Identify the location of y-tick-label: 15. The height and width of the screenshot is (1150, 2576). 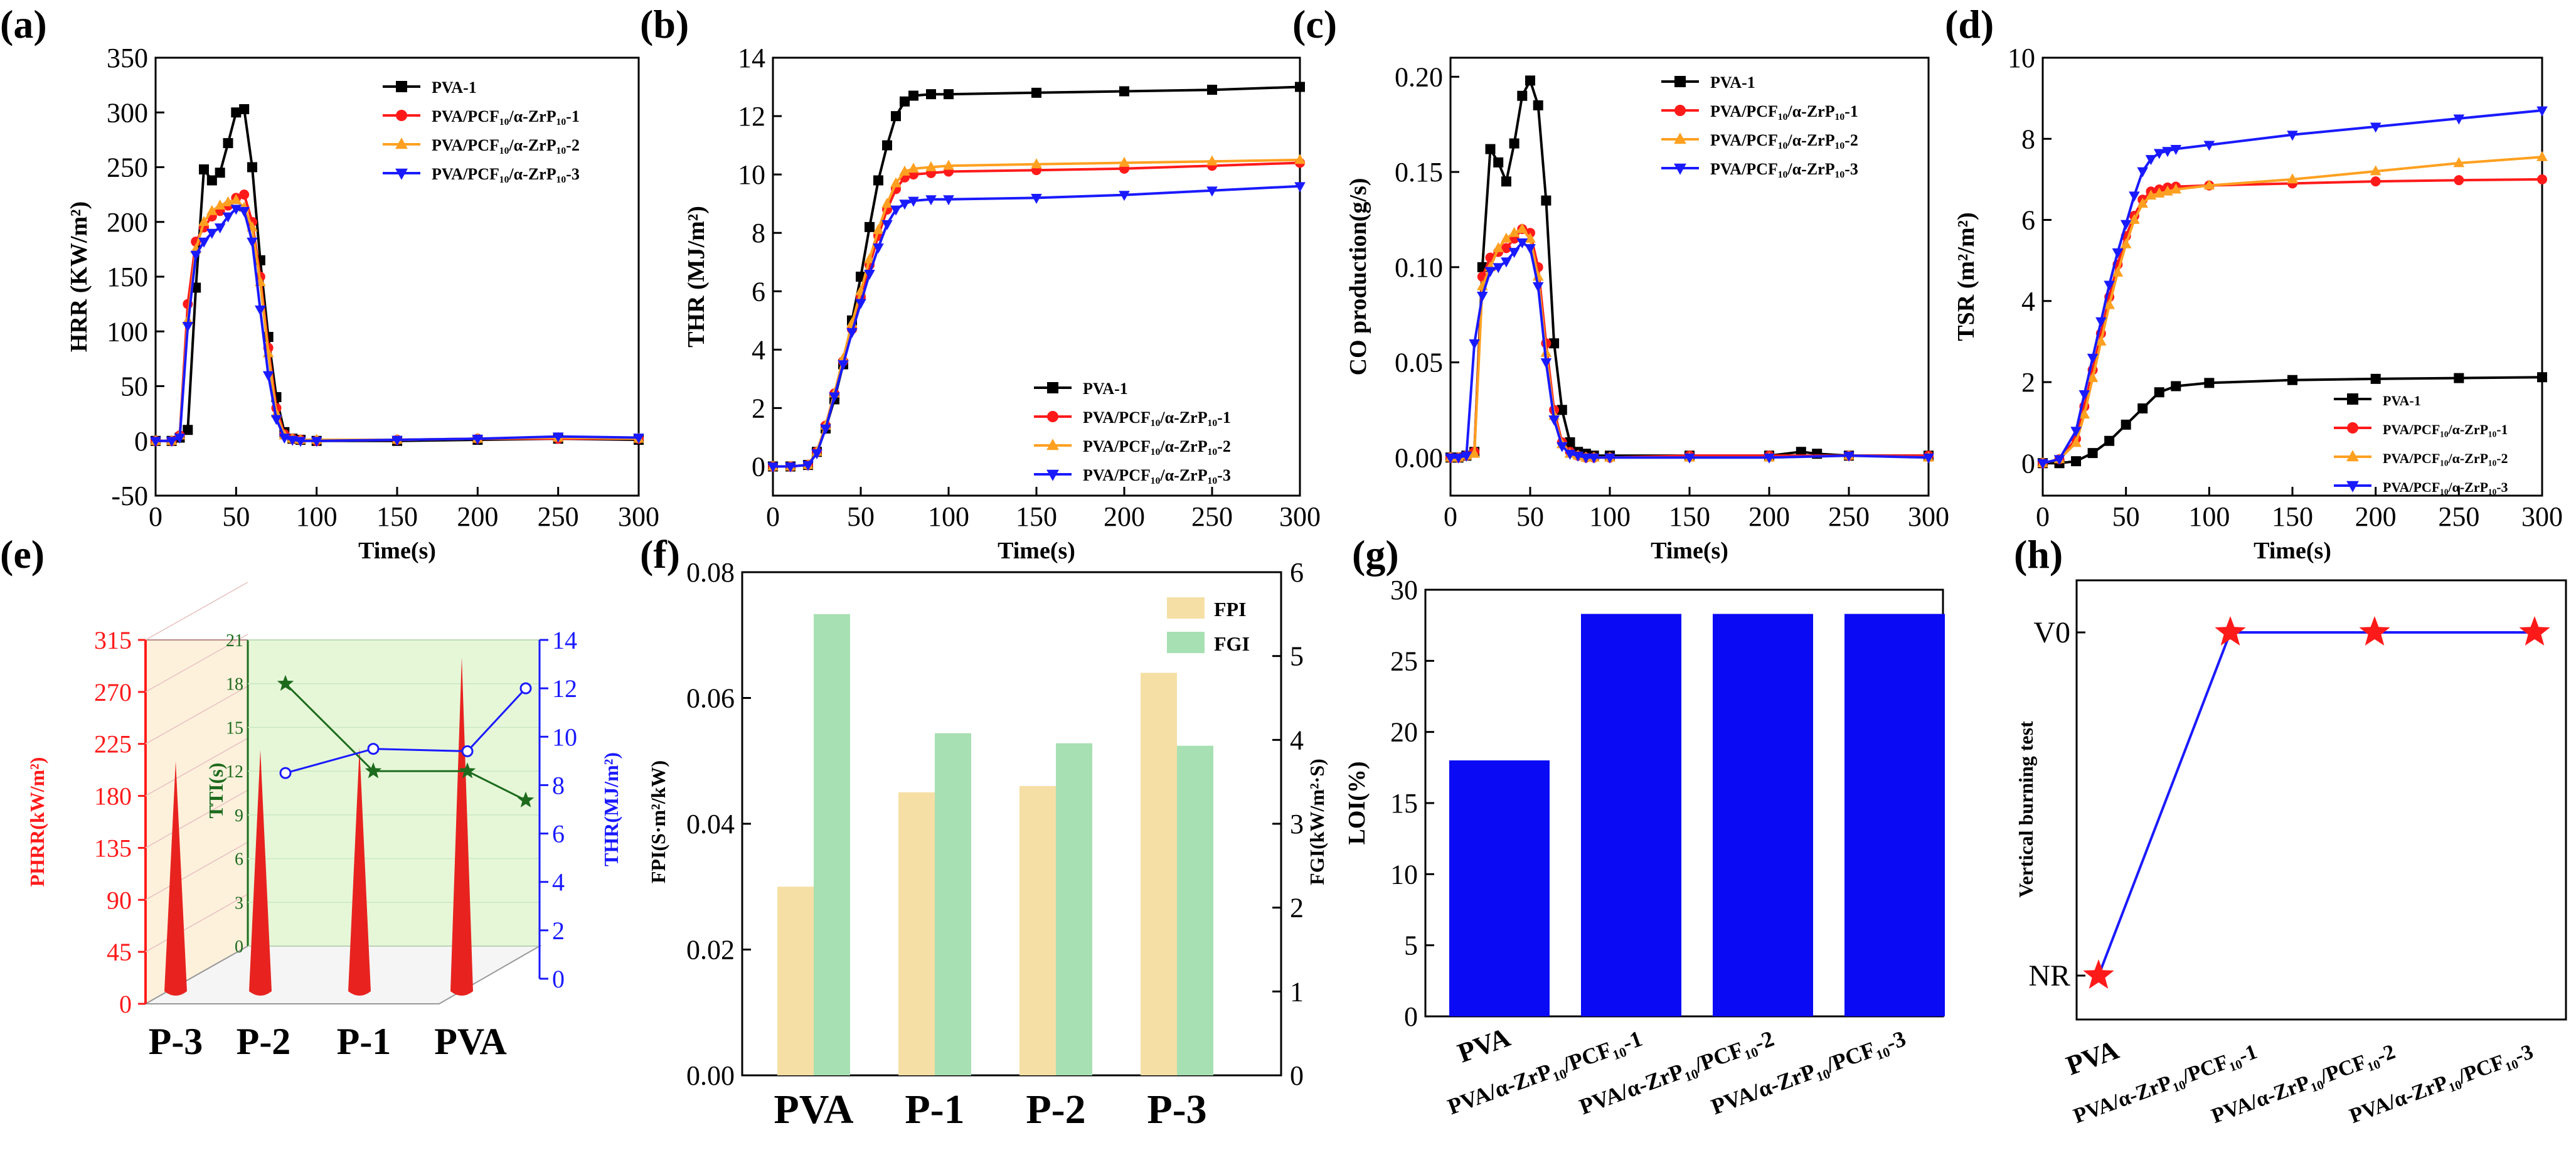
(1404, 803).